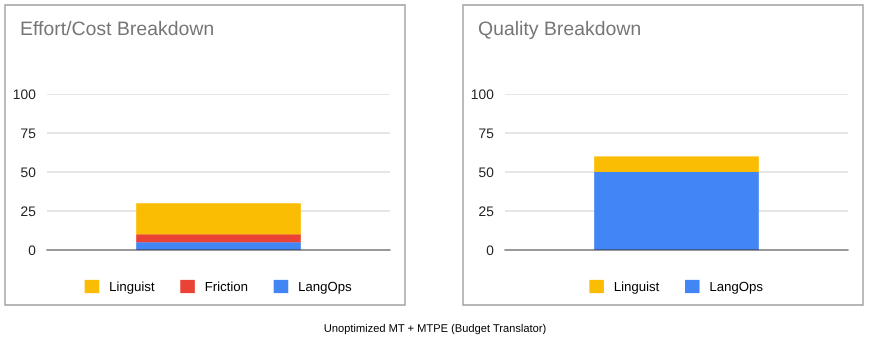 Image resolution: width=870 pixels, height=346 pixels. I want to click on legend-label: Friction, so click(227, 286).